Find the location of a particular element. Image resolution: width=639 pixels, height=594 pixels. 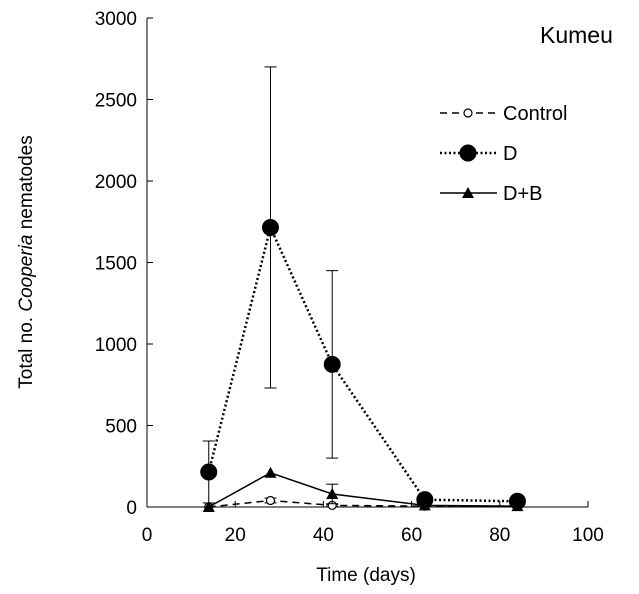

legend-item-d-b: D+B is located at coordinates (491, 194).